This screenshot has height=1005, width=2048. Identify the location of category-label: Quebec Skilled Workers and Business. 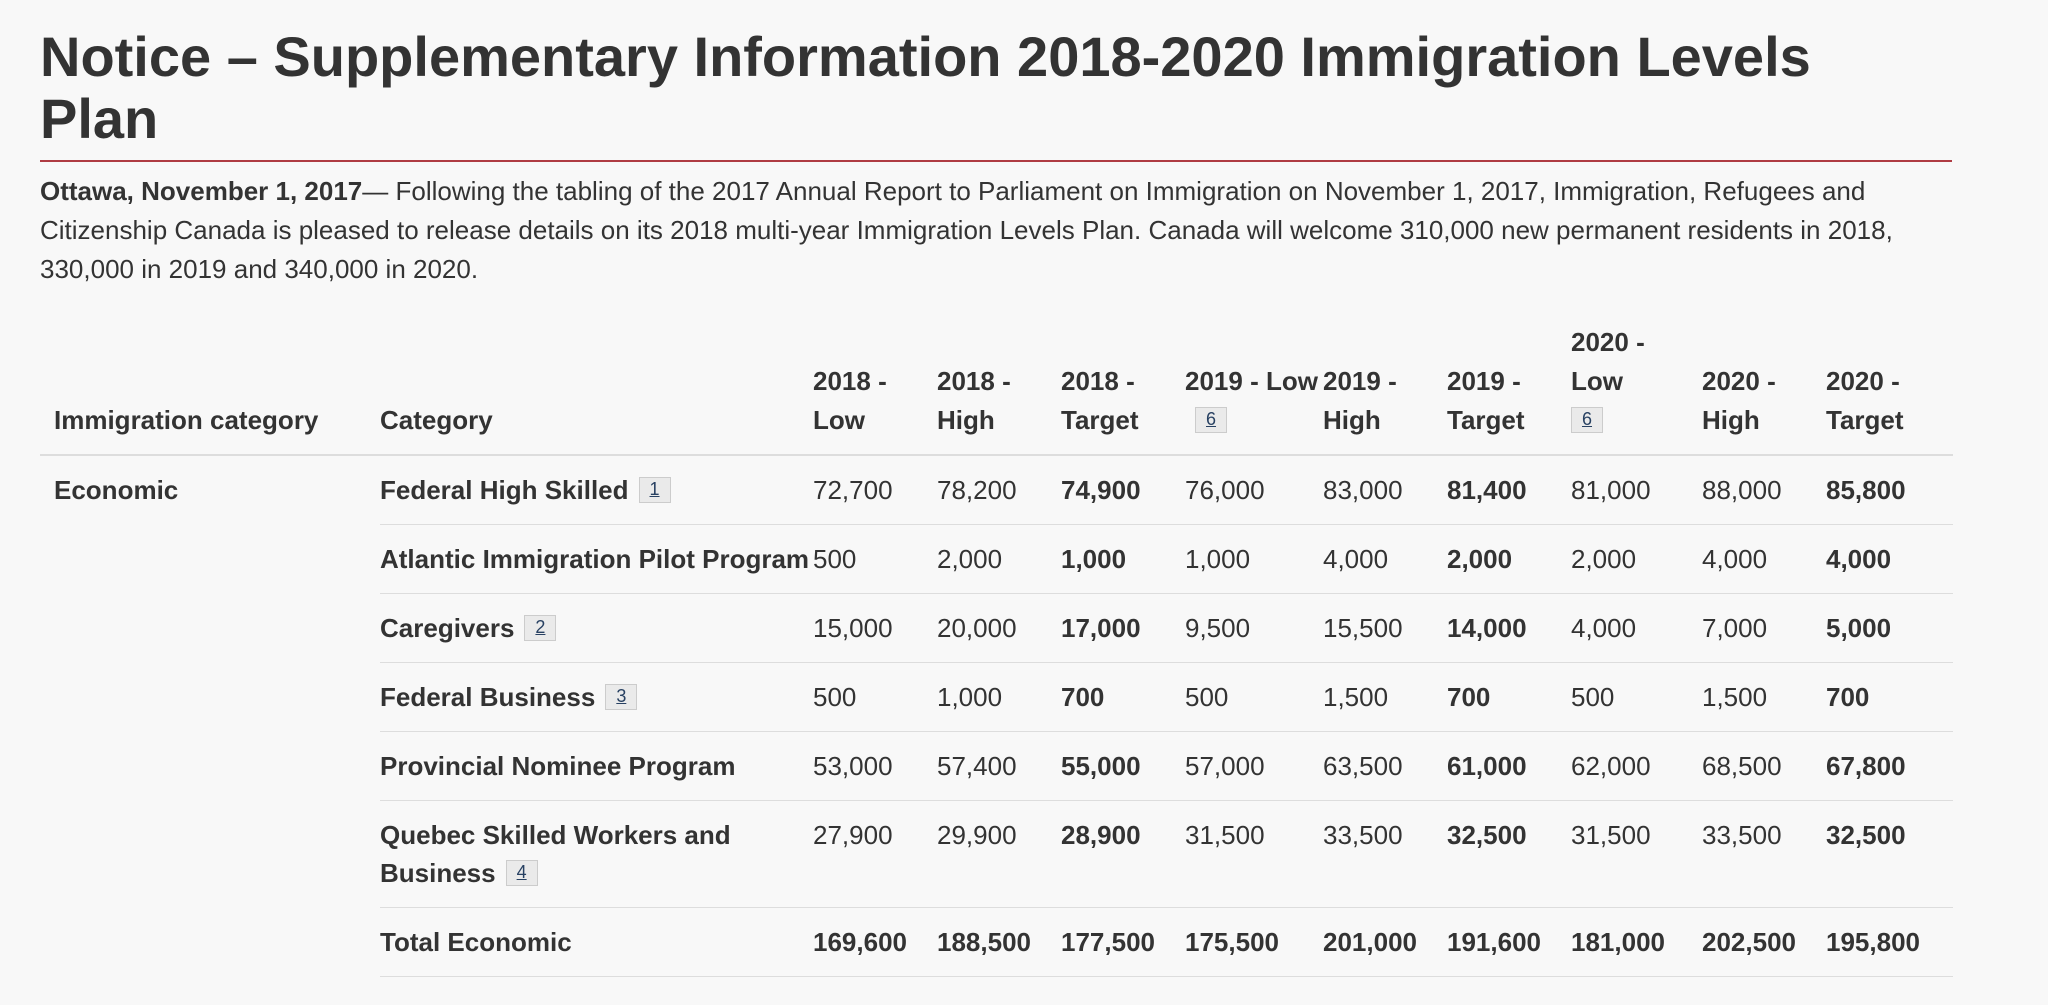
(555, 854).